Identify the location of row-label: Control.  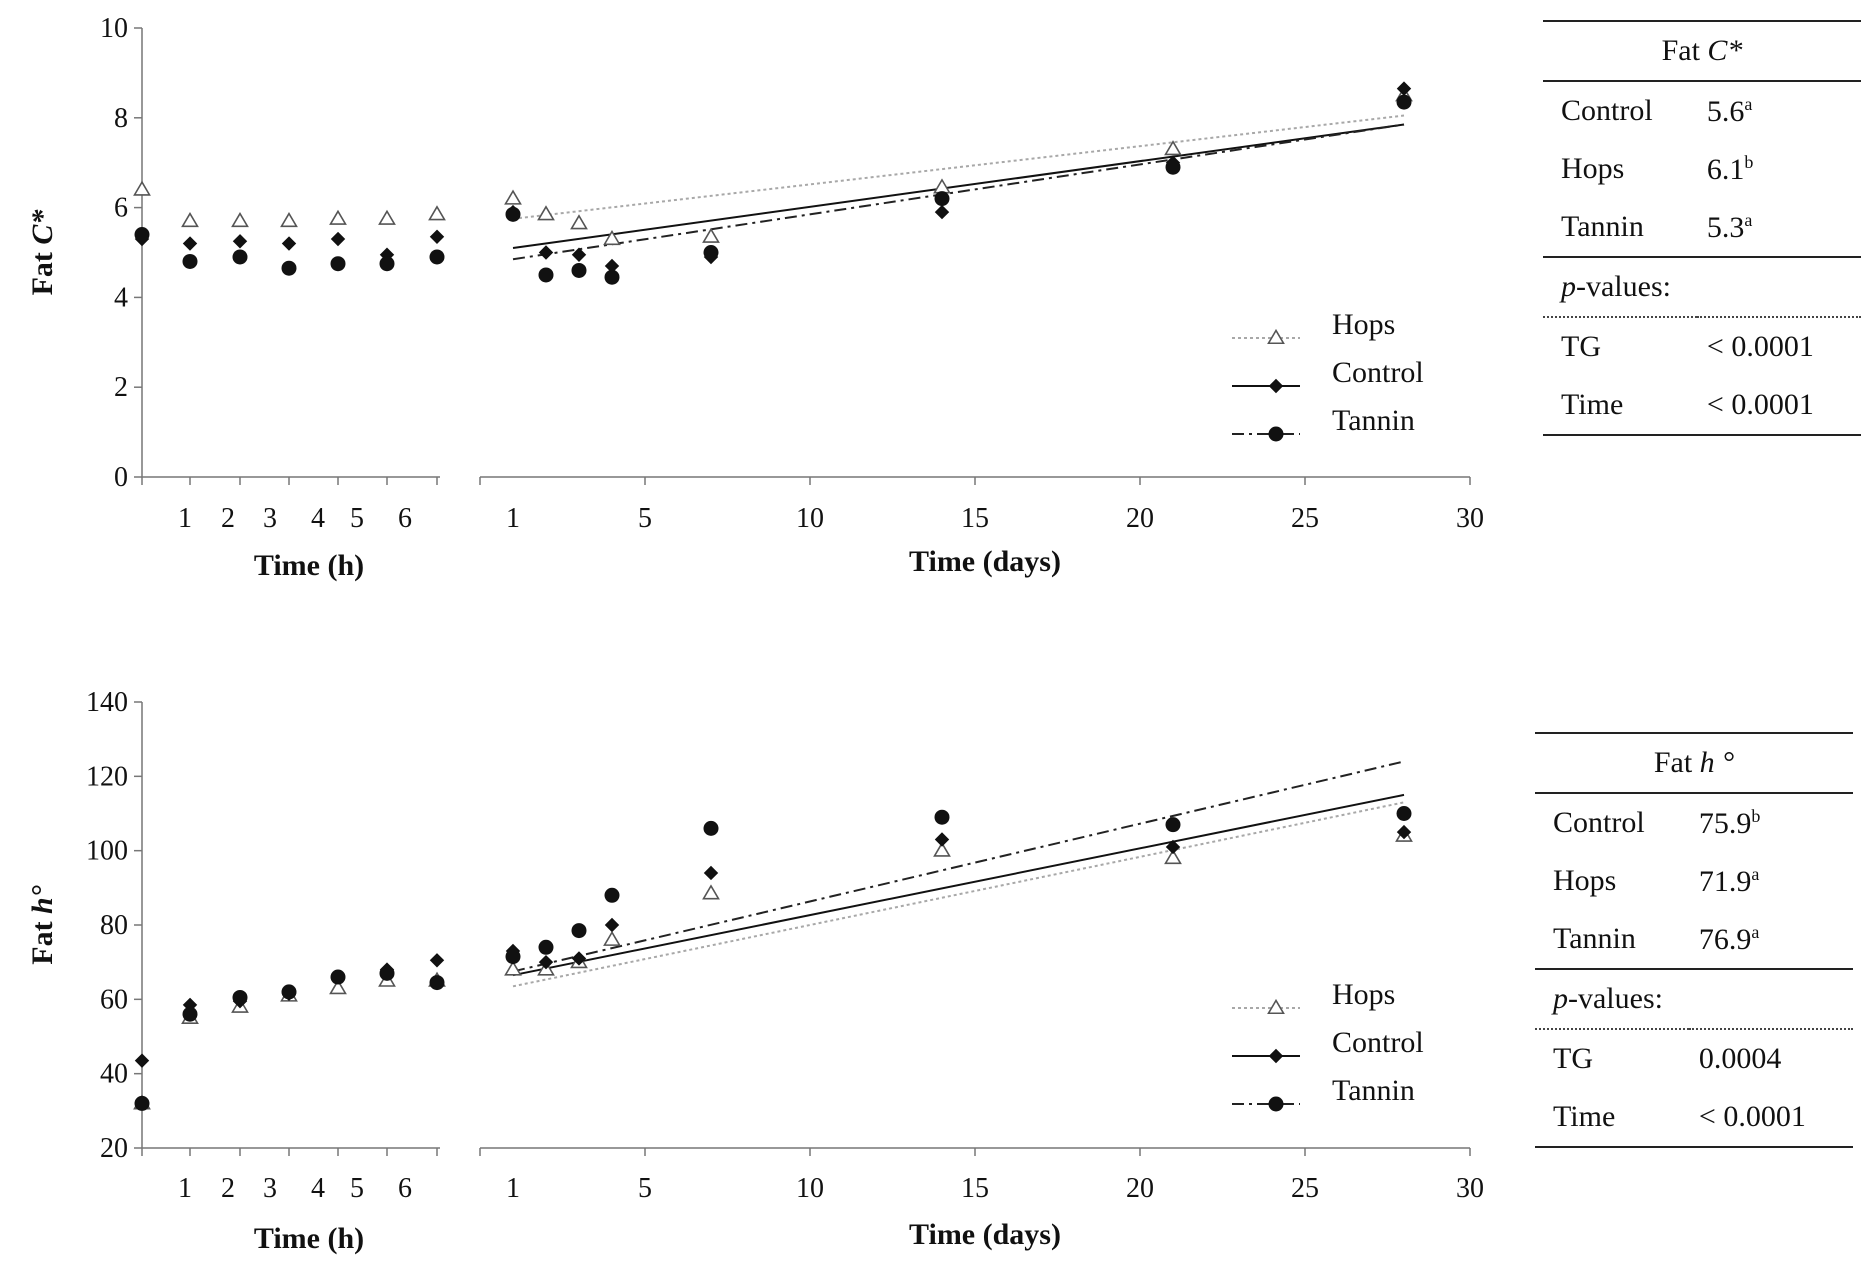
(1607, 110).